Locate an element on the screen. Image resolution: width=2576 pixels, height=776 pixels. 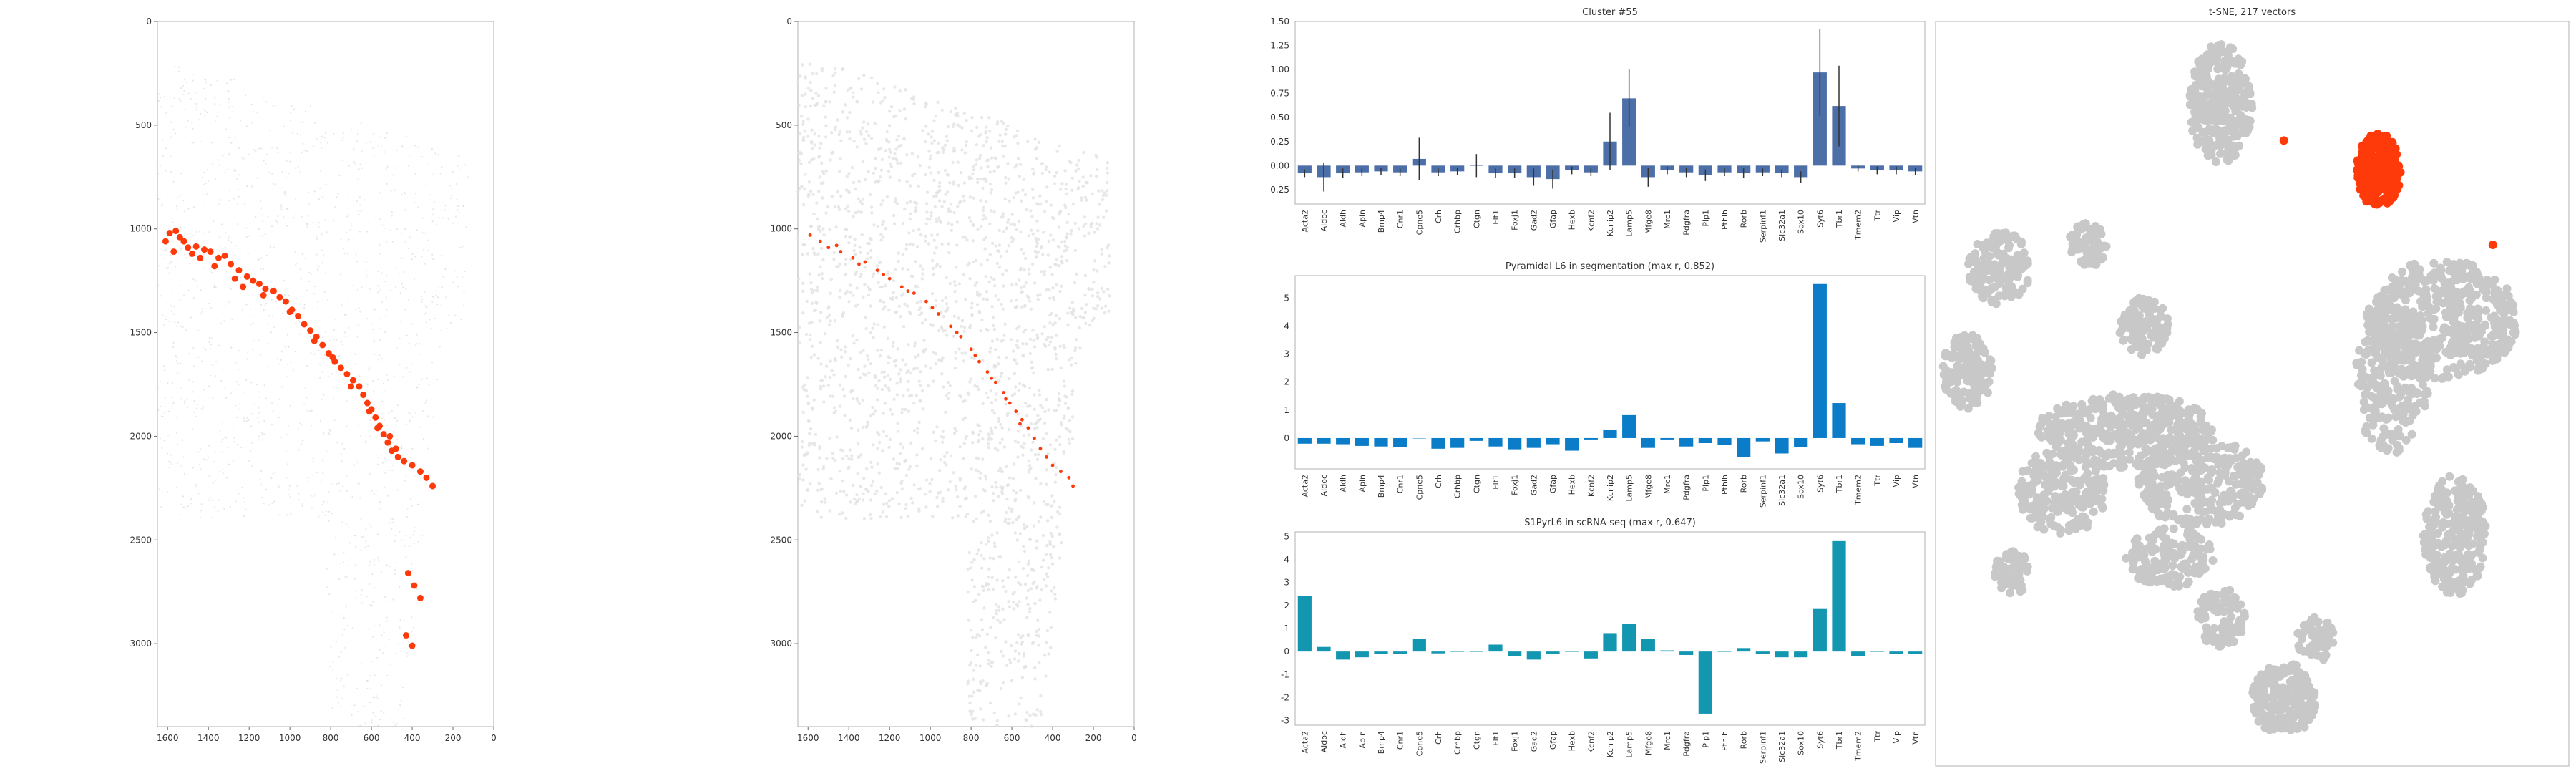
y-tick-label: 0.00 is located at coordinates (1279, 165).